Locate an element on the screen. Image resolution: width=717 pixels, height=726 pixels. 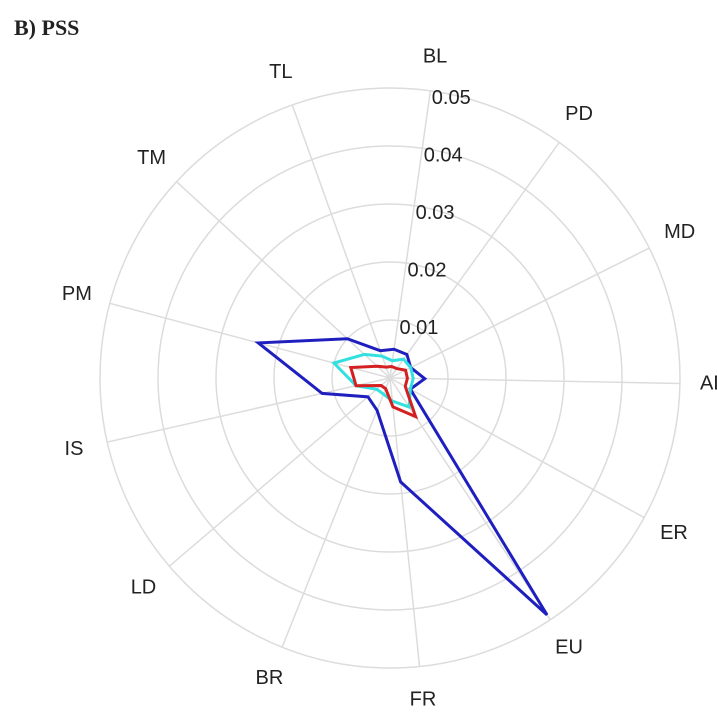
category-label: PM is located at coordinates (77, 294).